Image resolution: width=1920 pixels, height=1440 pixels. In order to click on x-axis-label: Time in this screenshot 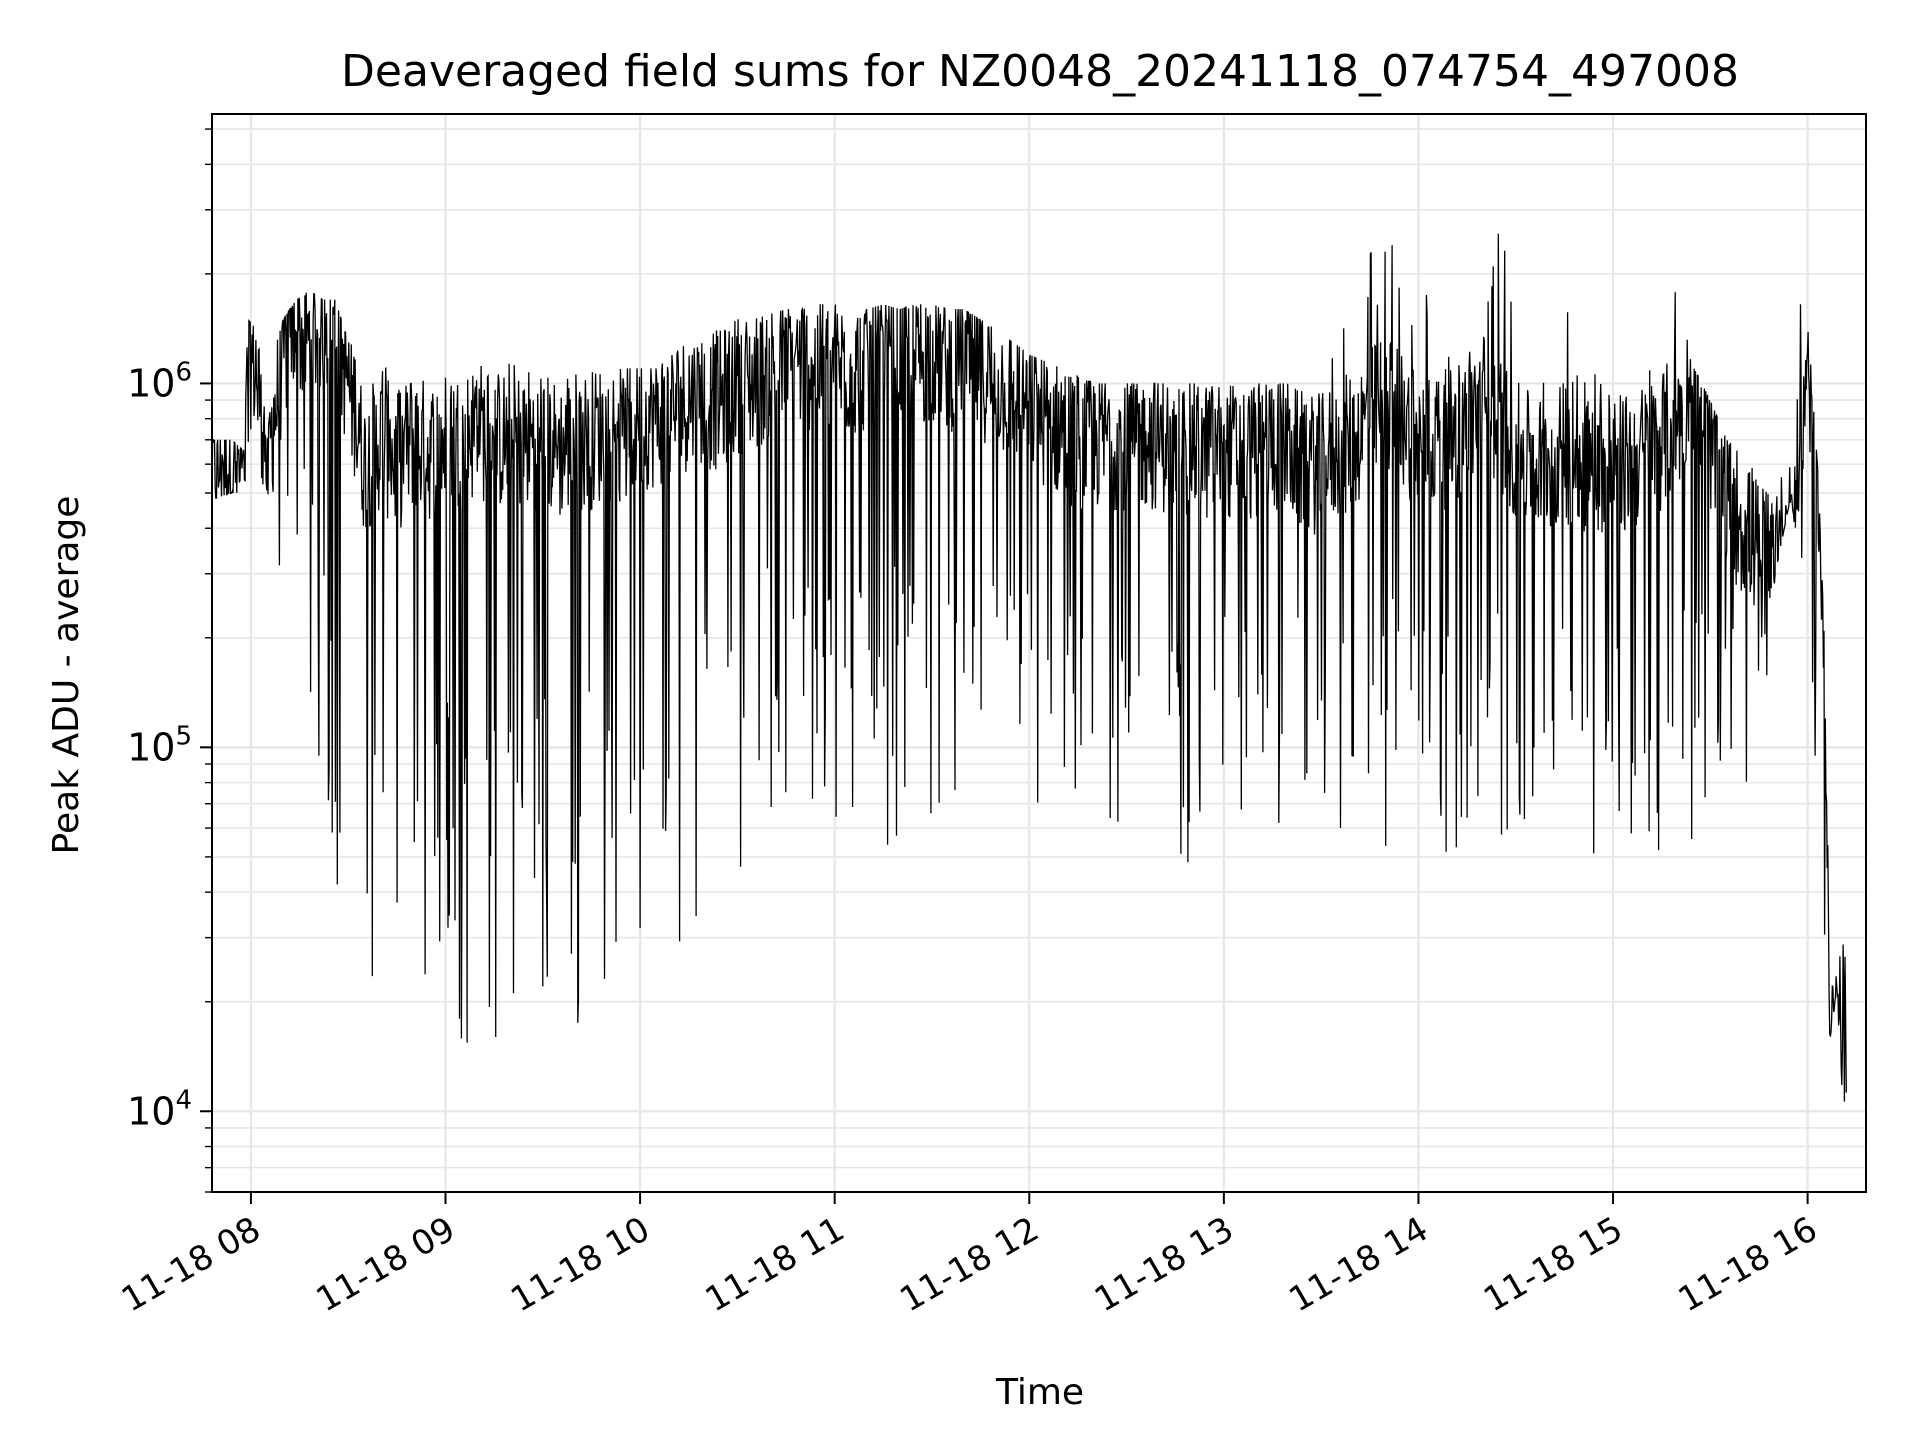, I will do `click(1039, 1392)`.